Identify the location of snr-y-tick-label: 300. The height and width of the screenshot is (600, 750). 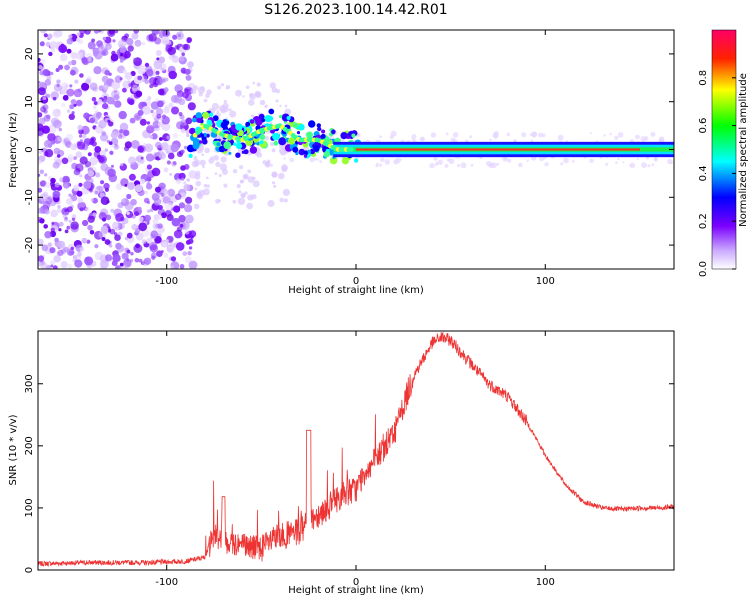
(29, 383).